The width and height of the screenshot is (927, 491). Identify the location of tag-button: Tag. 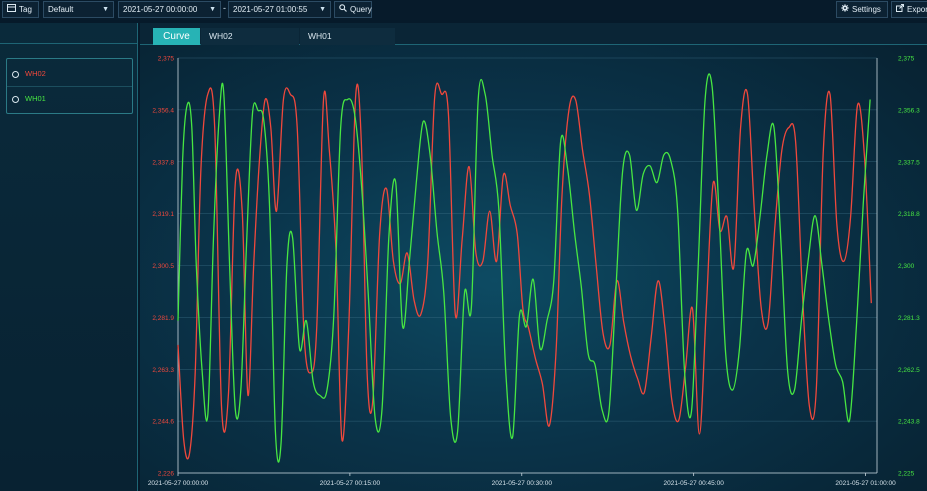
(20, 9).